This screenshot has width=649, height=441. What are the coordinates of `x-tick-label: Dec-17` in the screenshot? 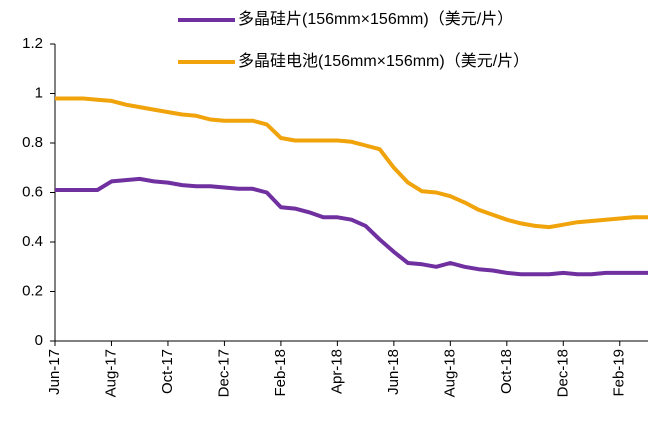 It's located at (223, 373).